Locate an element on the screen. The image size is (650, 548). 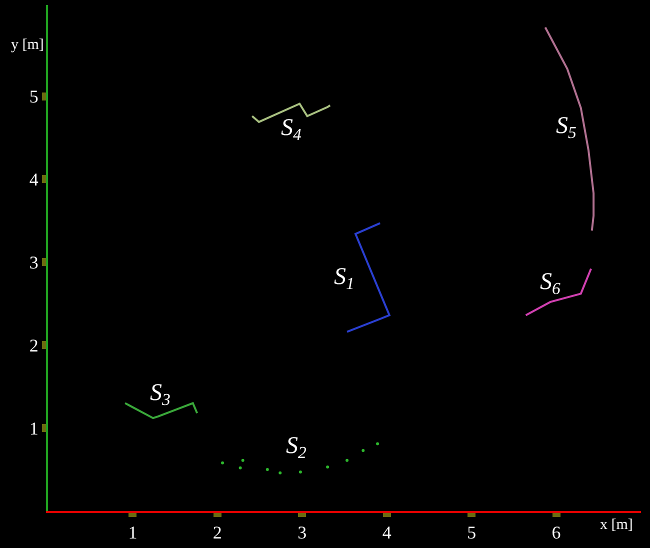
series-label: S$_{6}$ is located at coordinates (550, 283).